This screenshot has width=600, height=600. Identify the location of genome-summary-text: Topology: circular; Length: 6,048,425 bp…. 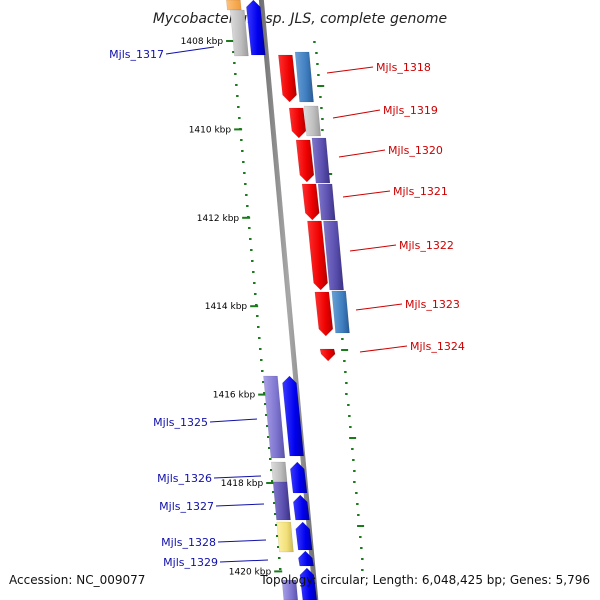
(425, 580).